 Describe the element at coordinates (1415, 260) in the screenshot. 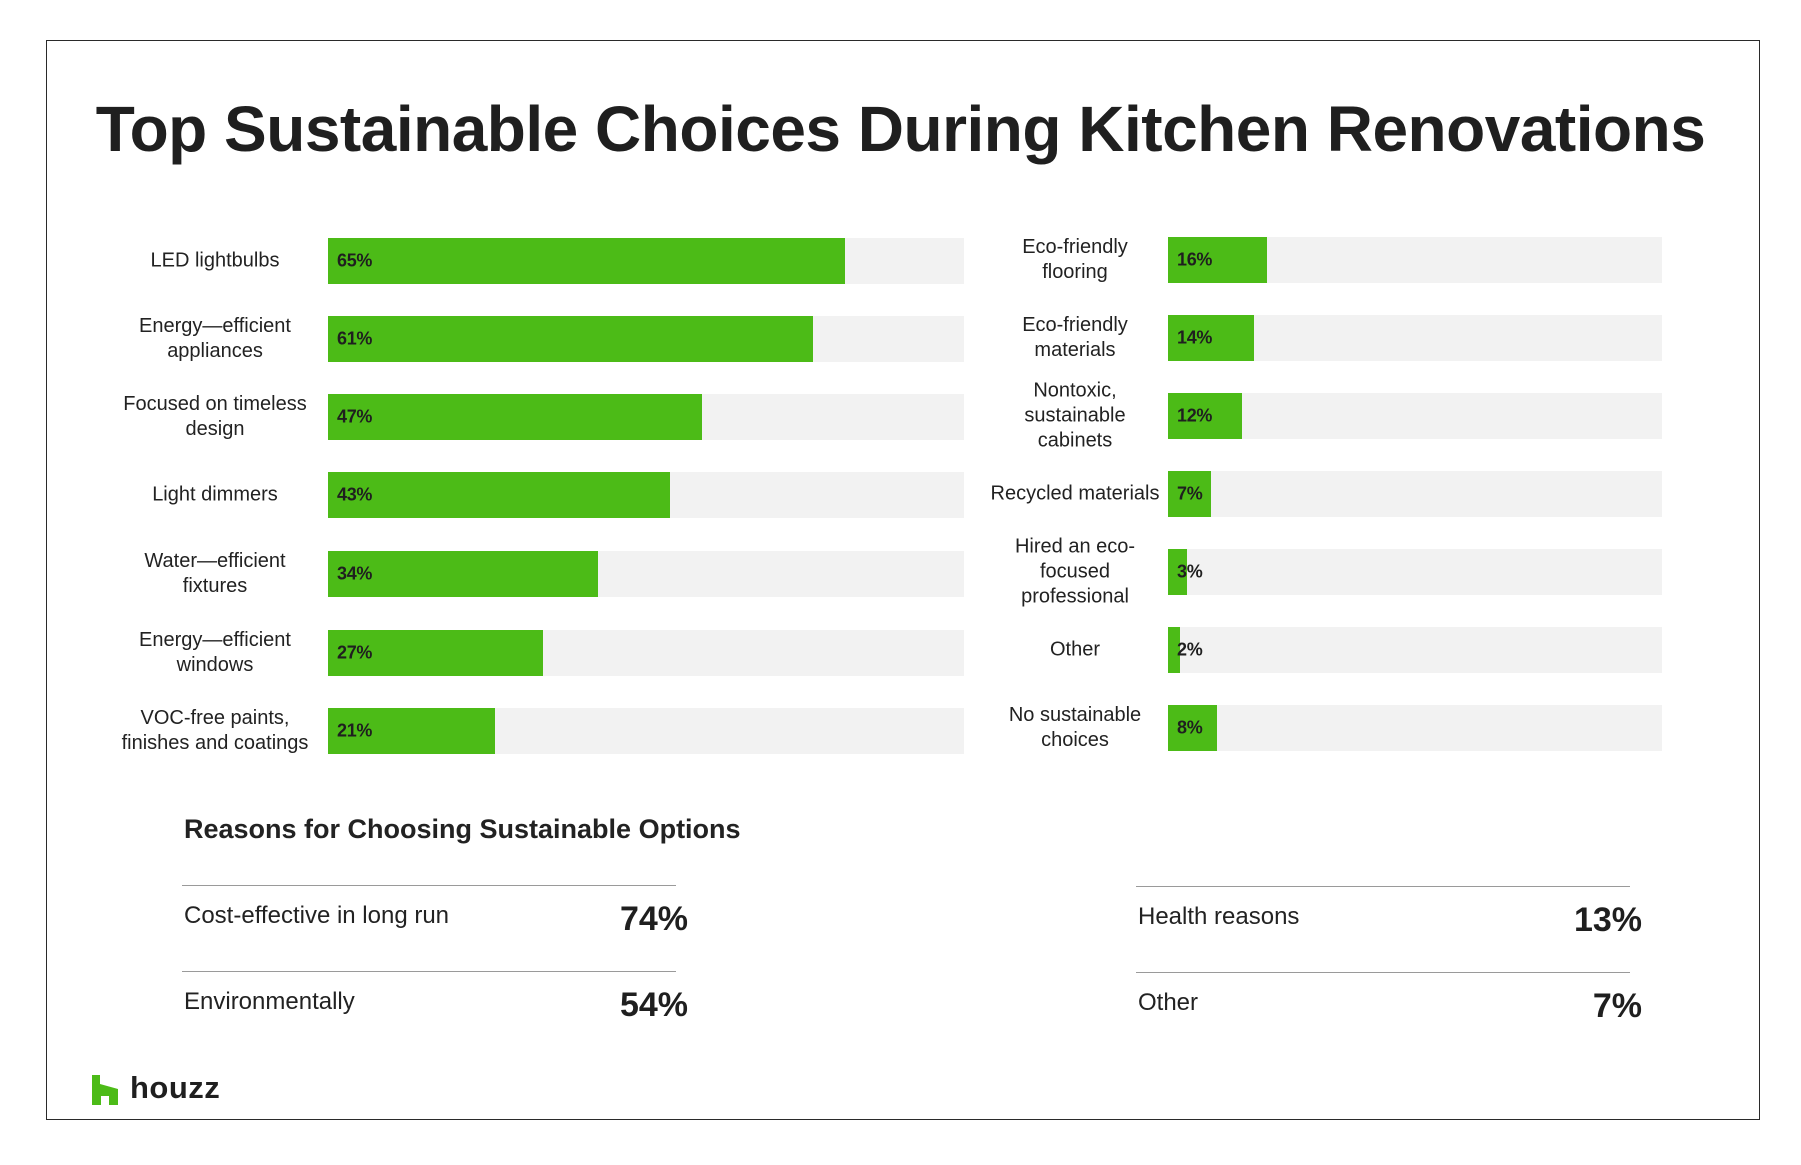

I see `bar-track: 16%` at that location.